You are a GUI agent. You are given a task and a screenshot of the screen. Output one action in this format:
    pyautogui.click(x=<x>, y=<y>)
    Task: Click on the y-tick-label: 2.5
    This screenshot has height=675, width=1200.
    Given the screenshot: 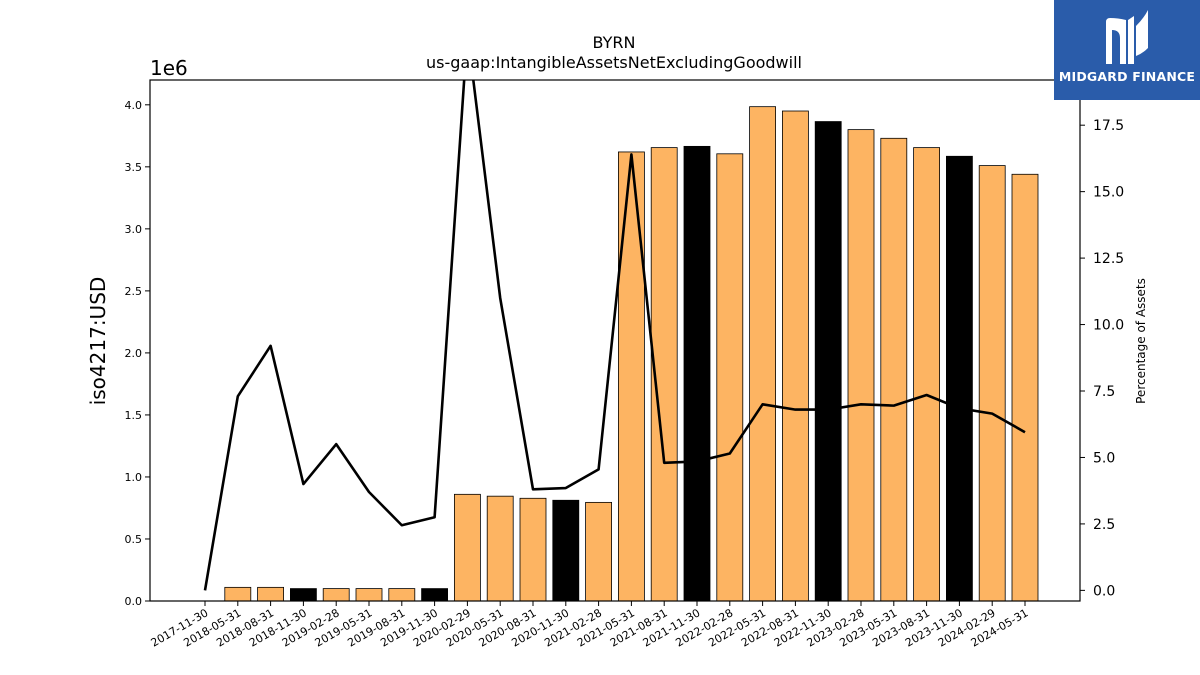 What is the action you would take?
    pyautogui.click(x=134, y=291)
    